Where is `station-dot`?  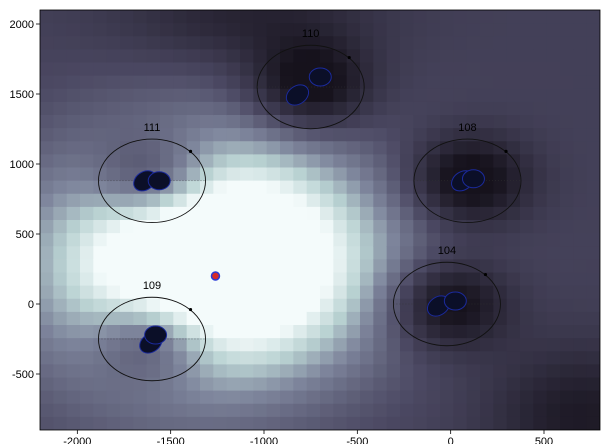 station-dot is located at coordinates (349, 57).